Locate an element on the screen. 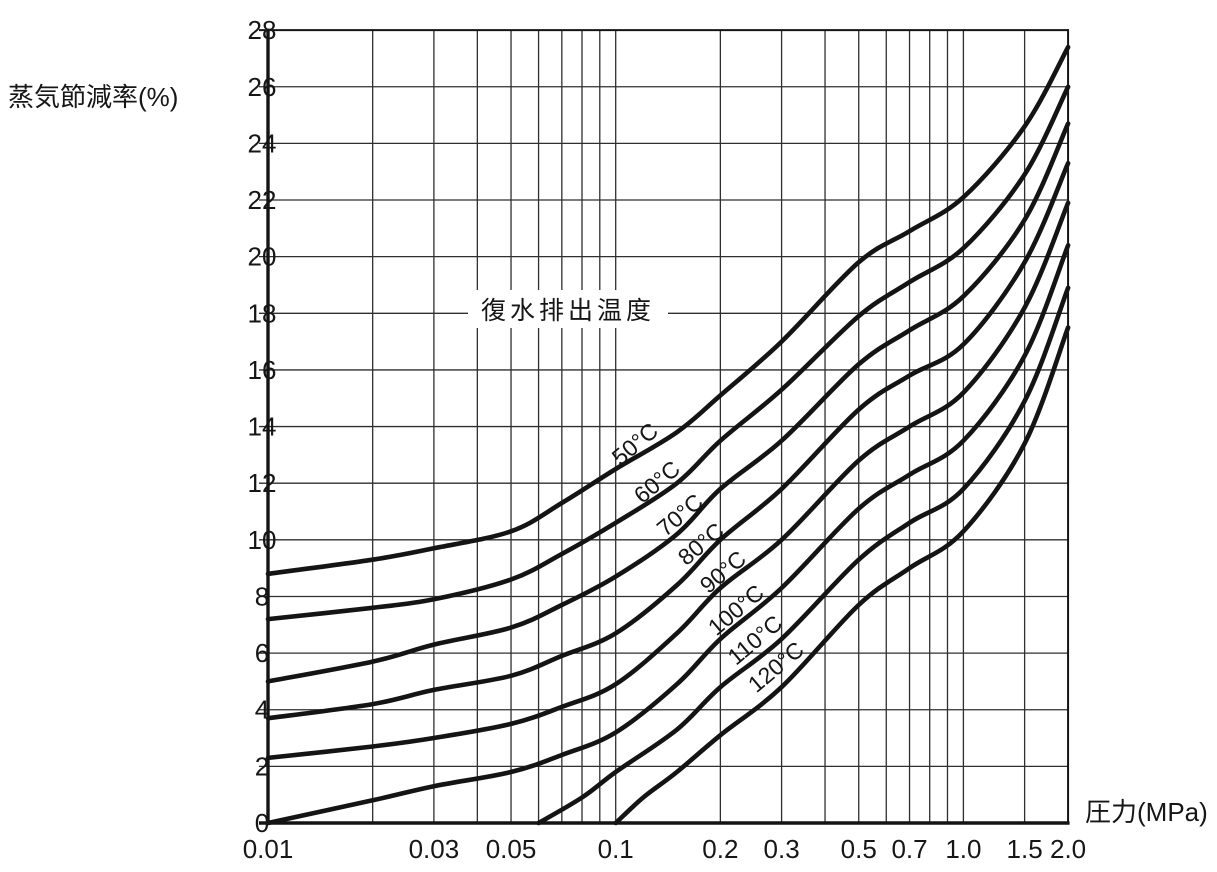 This screenshot has height=872, width=1217. y-tick-label-12: 12 is located at coordinates (262, 483).